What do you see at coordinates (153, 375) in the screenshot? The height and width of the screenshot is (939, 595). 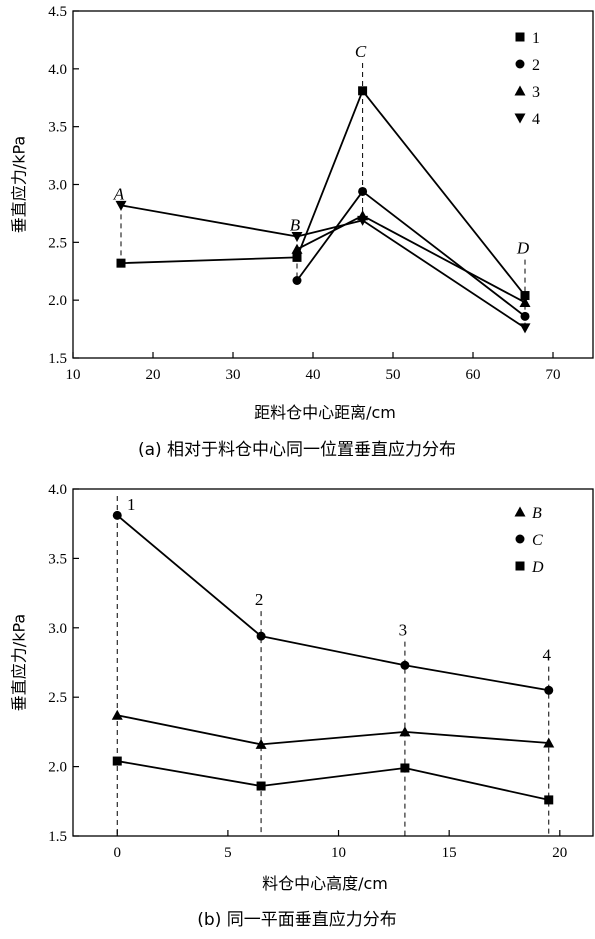 I see `chart-a-x-tick-label: 20` at bounding box center [153, 375].